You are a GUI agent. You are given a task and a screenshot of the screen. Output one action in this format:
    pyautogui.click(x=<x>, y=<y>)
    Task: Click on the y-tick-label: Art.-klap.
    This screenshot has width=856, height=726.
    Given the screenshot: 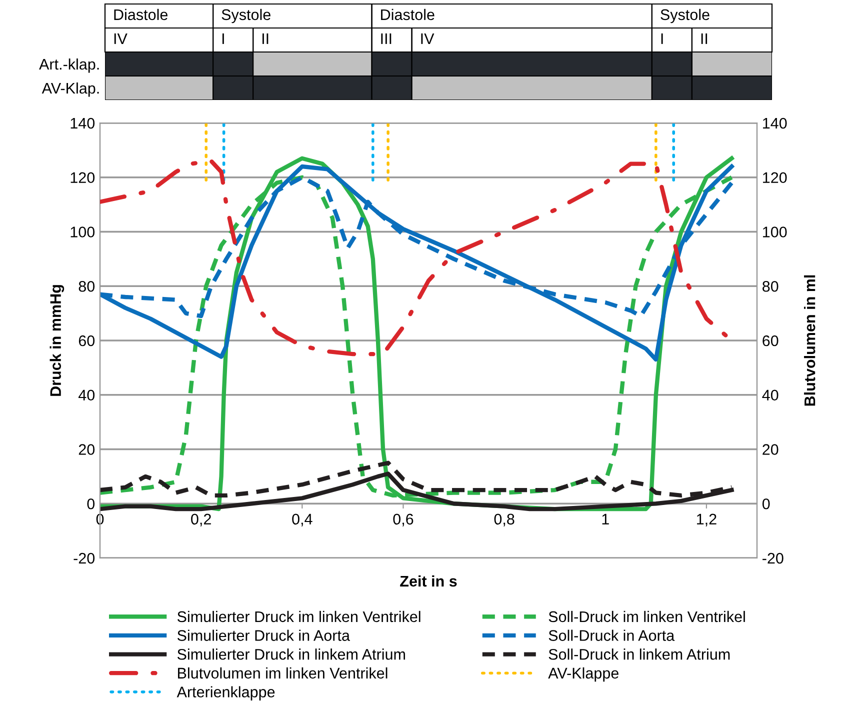 What is the action you would take?
    pyautogui.click(x=69, y=65)
    